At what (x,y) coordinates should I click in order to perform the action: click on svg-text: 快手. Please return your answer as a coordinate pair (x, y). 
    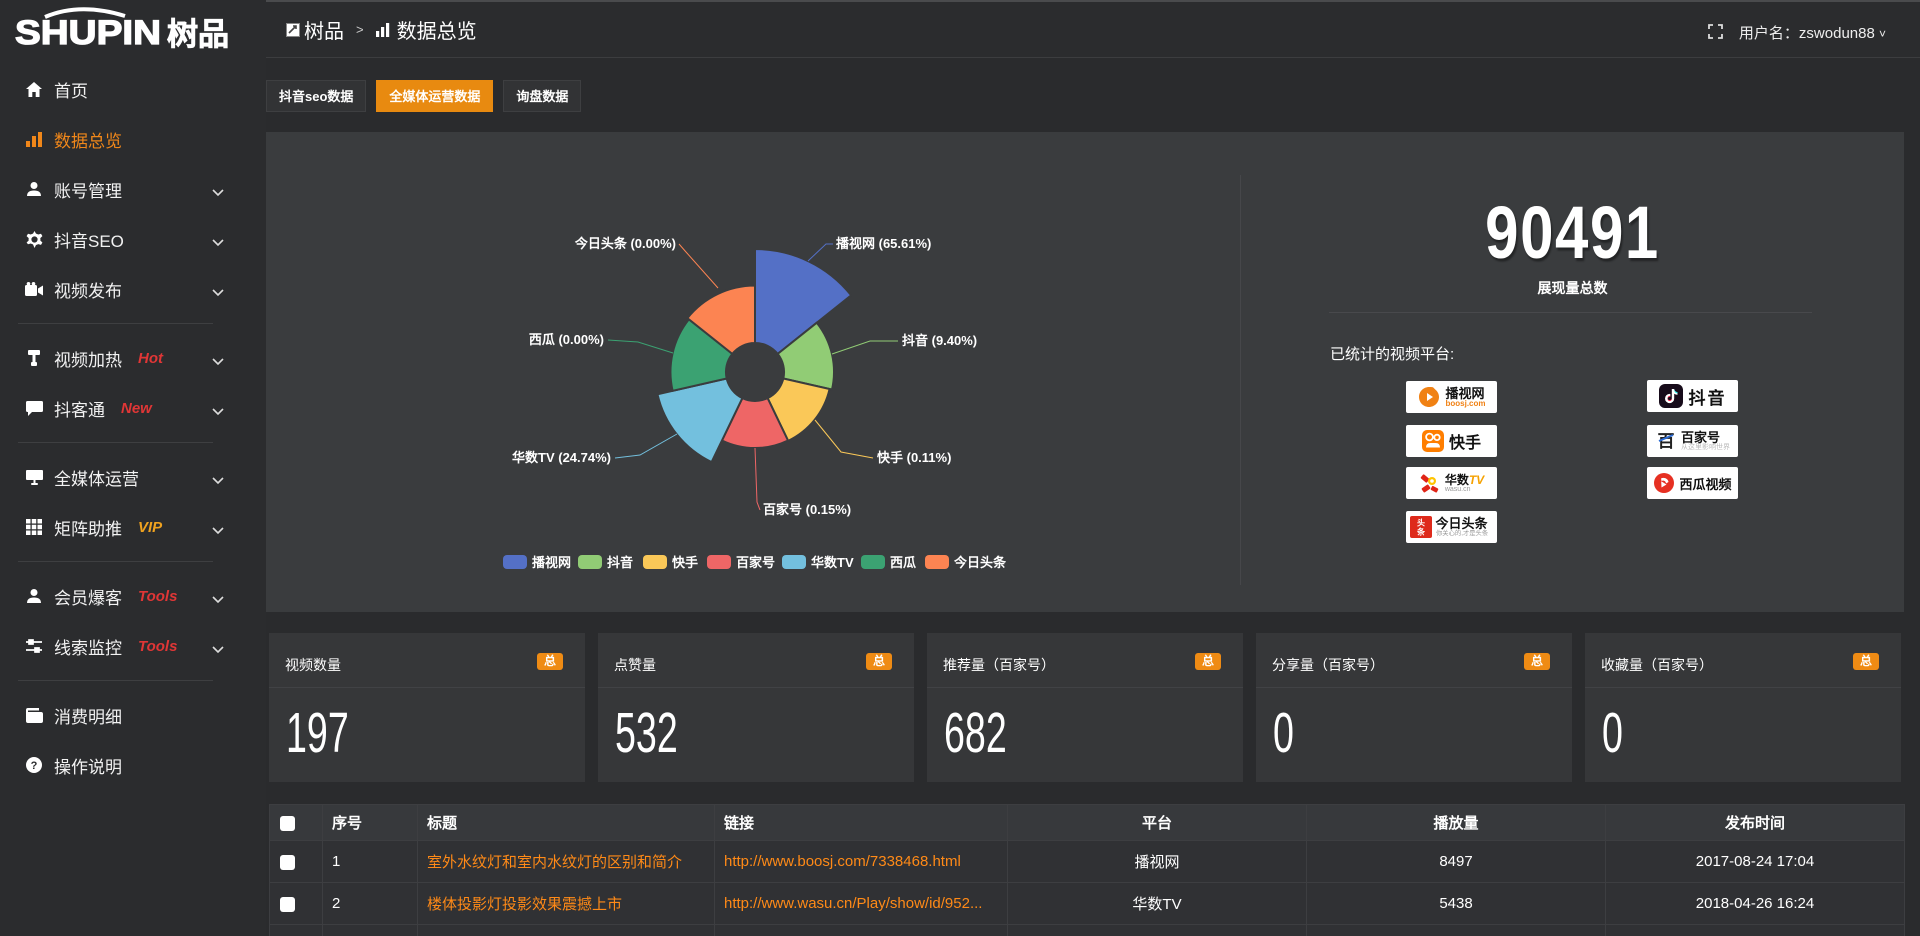
    Looking at the image, I should click on (685, 562).